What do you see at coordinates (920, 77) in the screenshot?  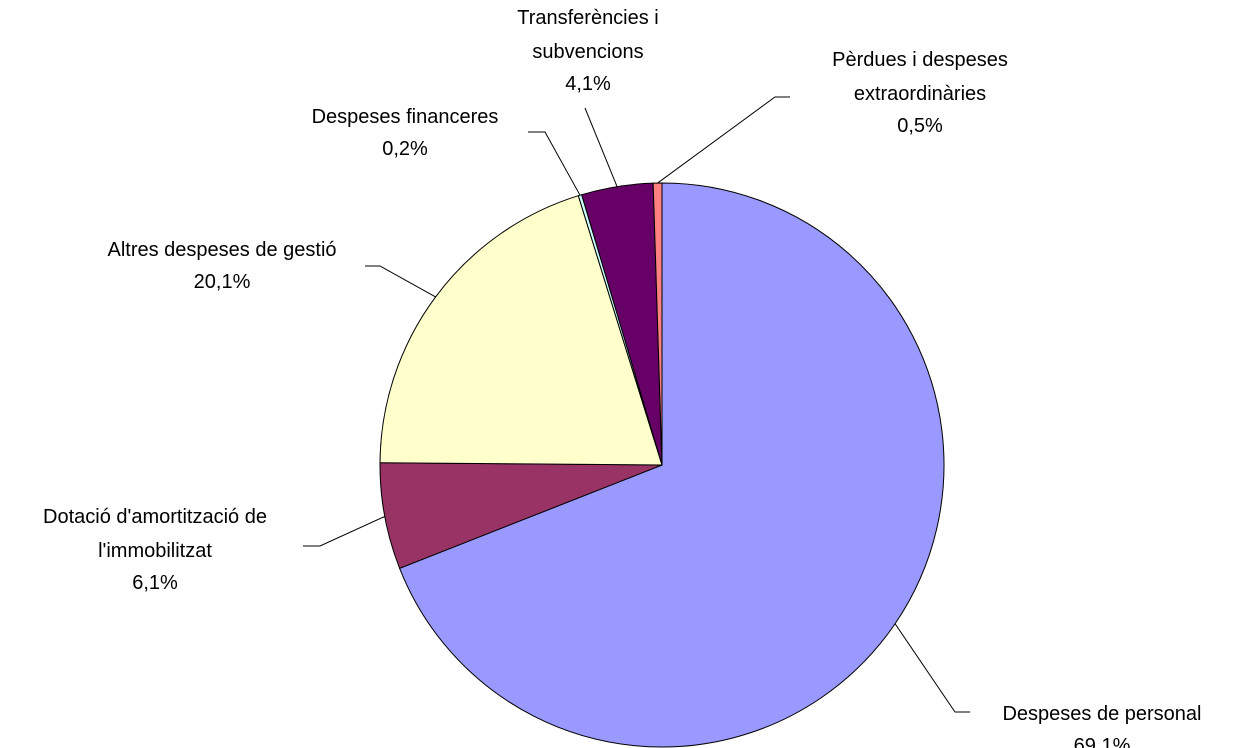 I see `slice-label: Pèrdues i despeses extraordinàries` at bounding box center [920, 77].